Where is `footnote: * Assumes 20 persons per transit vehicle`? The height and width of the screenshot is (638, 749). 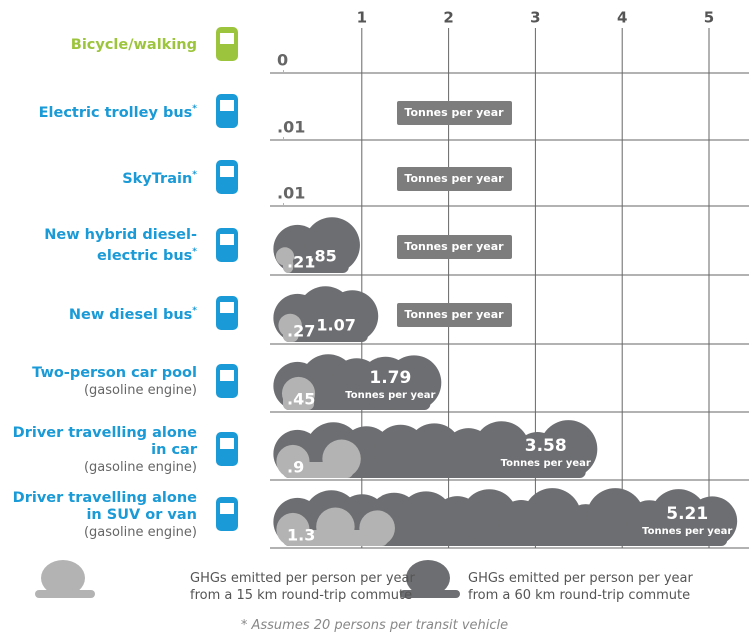
footnote: * Assumes 20 persons per transit vehicle is located at coordinates (374, 625).